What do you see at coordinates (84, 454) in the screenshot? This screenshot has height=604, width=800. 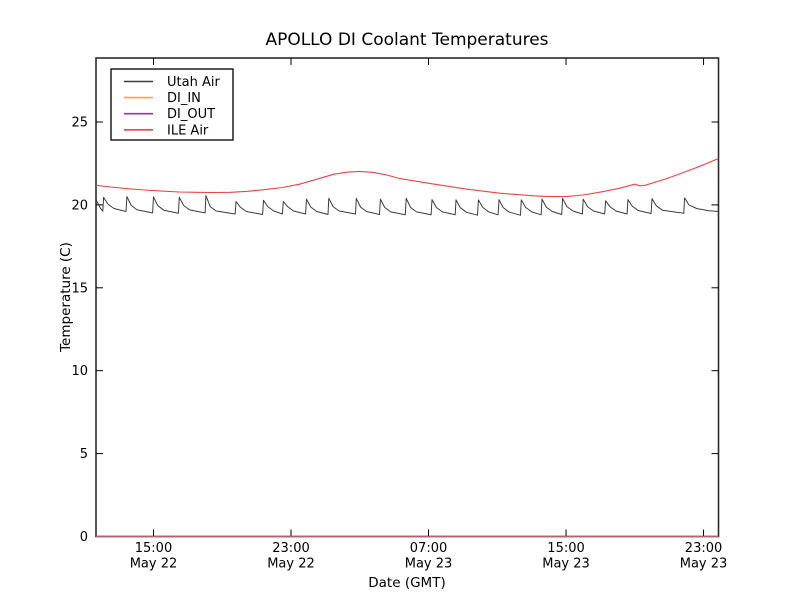 I see `y-tick-label: 5` at bounding box center [84, 454].